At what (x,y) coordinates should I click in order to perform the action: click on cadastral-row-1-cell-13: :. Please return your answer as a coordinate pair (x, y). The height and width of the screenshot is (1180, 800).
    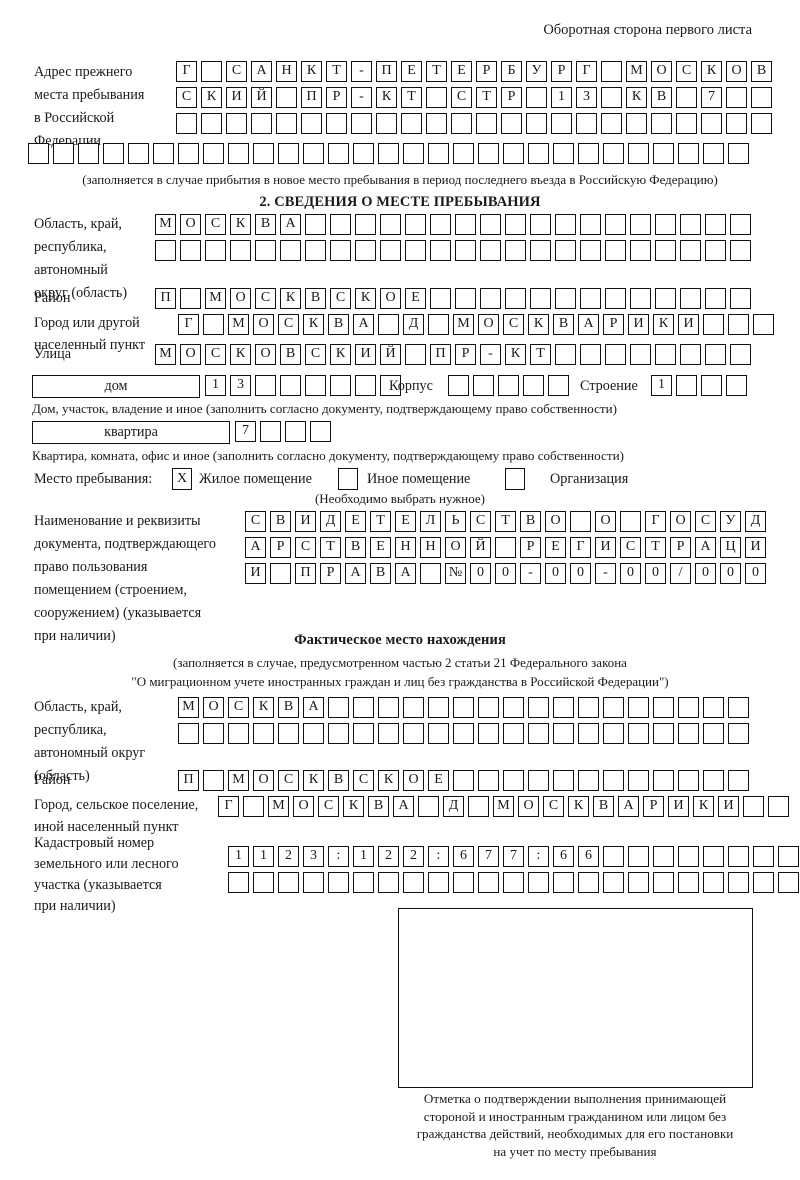
    Looking at the image, I should click on (538, 856).